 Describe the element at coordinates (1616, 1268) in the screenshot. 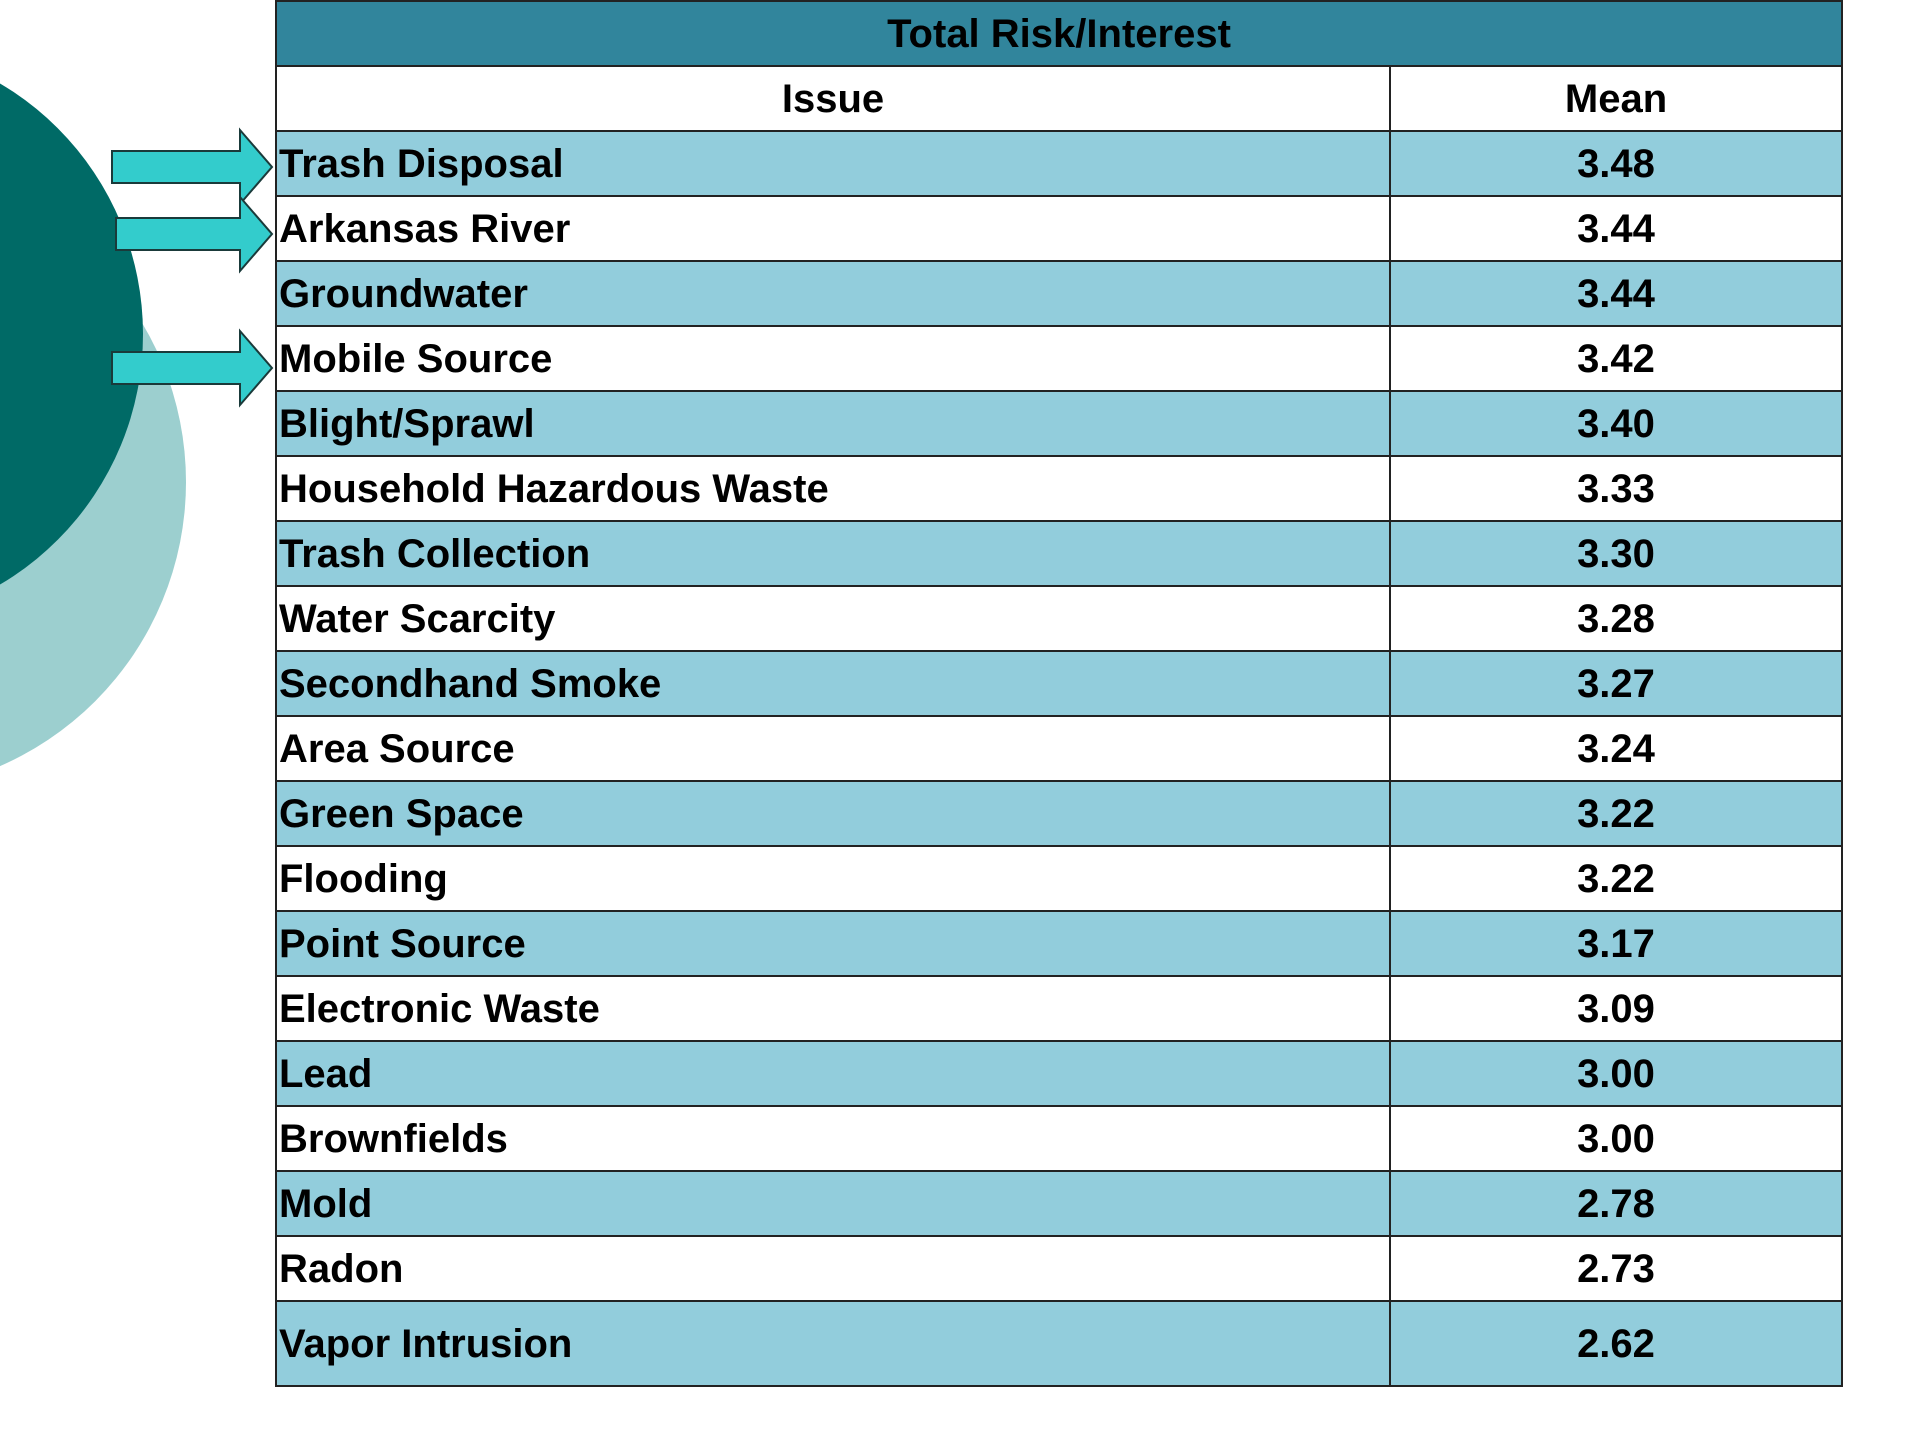

I see `mean-cell: 2.73` at that location.